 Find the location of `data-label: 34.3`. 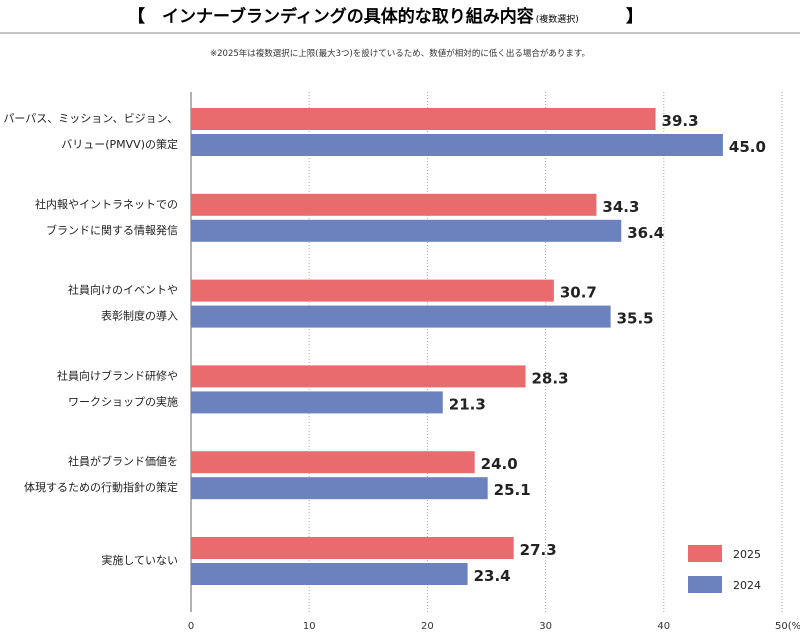

data-label: 34.3 is located at coordinates (620, 207).